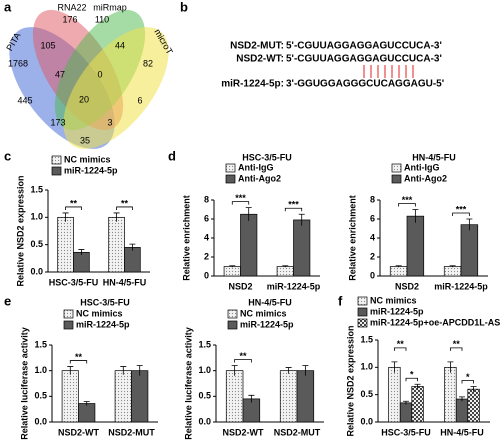  Describe the element at coordinates (47, 45) in the screenshot. I see `venn-count: 105` at that location.